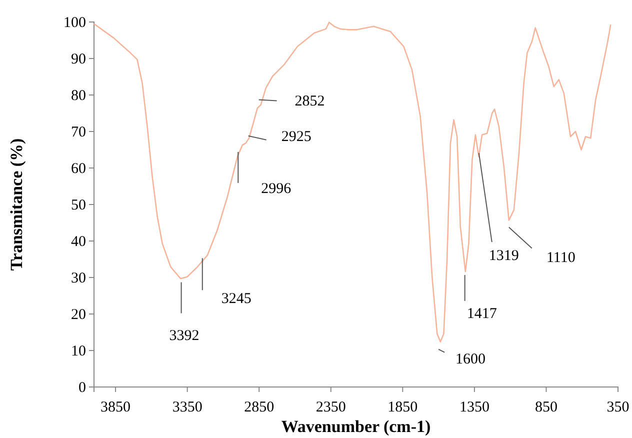 The width and height of the screenshot is (632, 438). Describe the element at coordinates (78, 314) in the screenshot. I see `y-tick-label: 20` at that location.